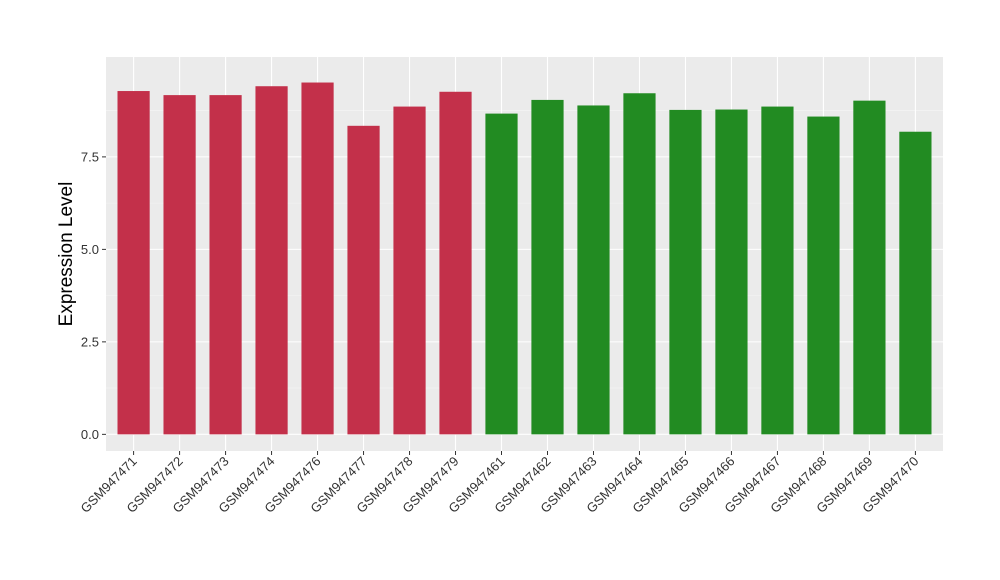 The width and height of the screenshot is (1000, 580). I want to click on bar-GSM947474, so click(271, 260).